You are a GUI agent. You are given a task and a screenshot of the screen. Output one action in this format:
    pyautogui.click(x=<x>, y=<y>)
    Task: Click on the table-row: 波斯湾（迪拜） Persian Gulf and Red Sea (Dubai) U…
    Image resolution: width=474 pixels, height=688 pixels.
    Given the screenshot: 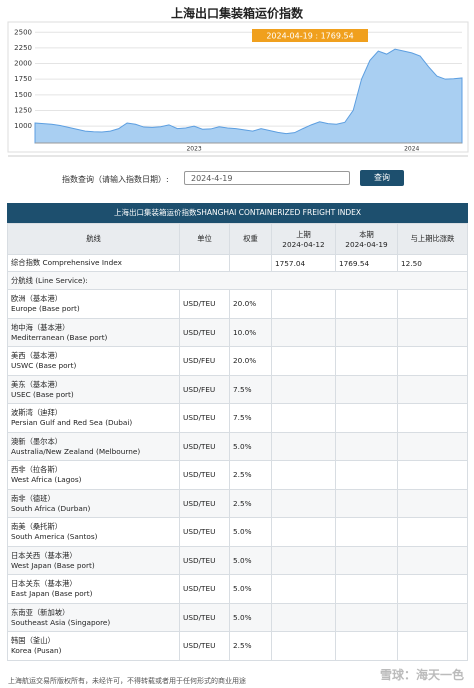 What is the action you would take?
    pyautogui.click(x=237, y=418)
    